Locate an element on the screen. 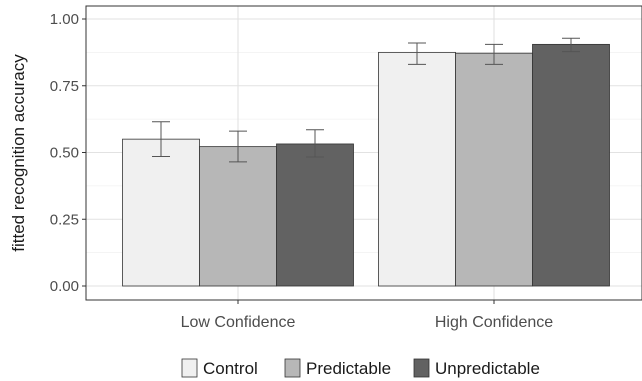 This screenshot has height=381, width=642. legend-item-control: Control is located at coordinates (219, 368).